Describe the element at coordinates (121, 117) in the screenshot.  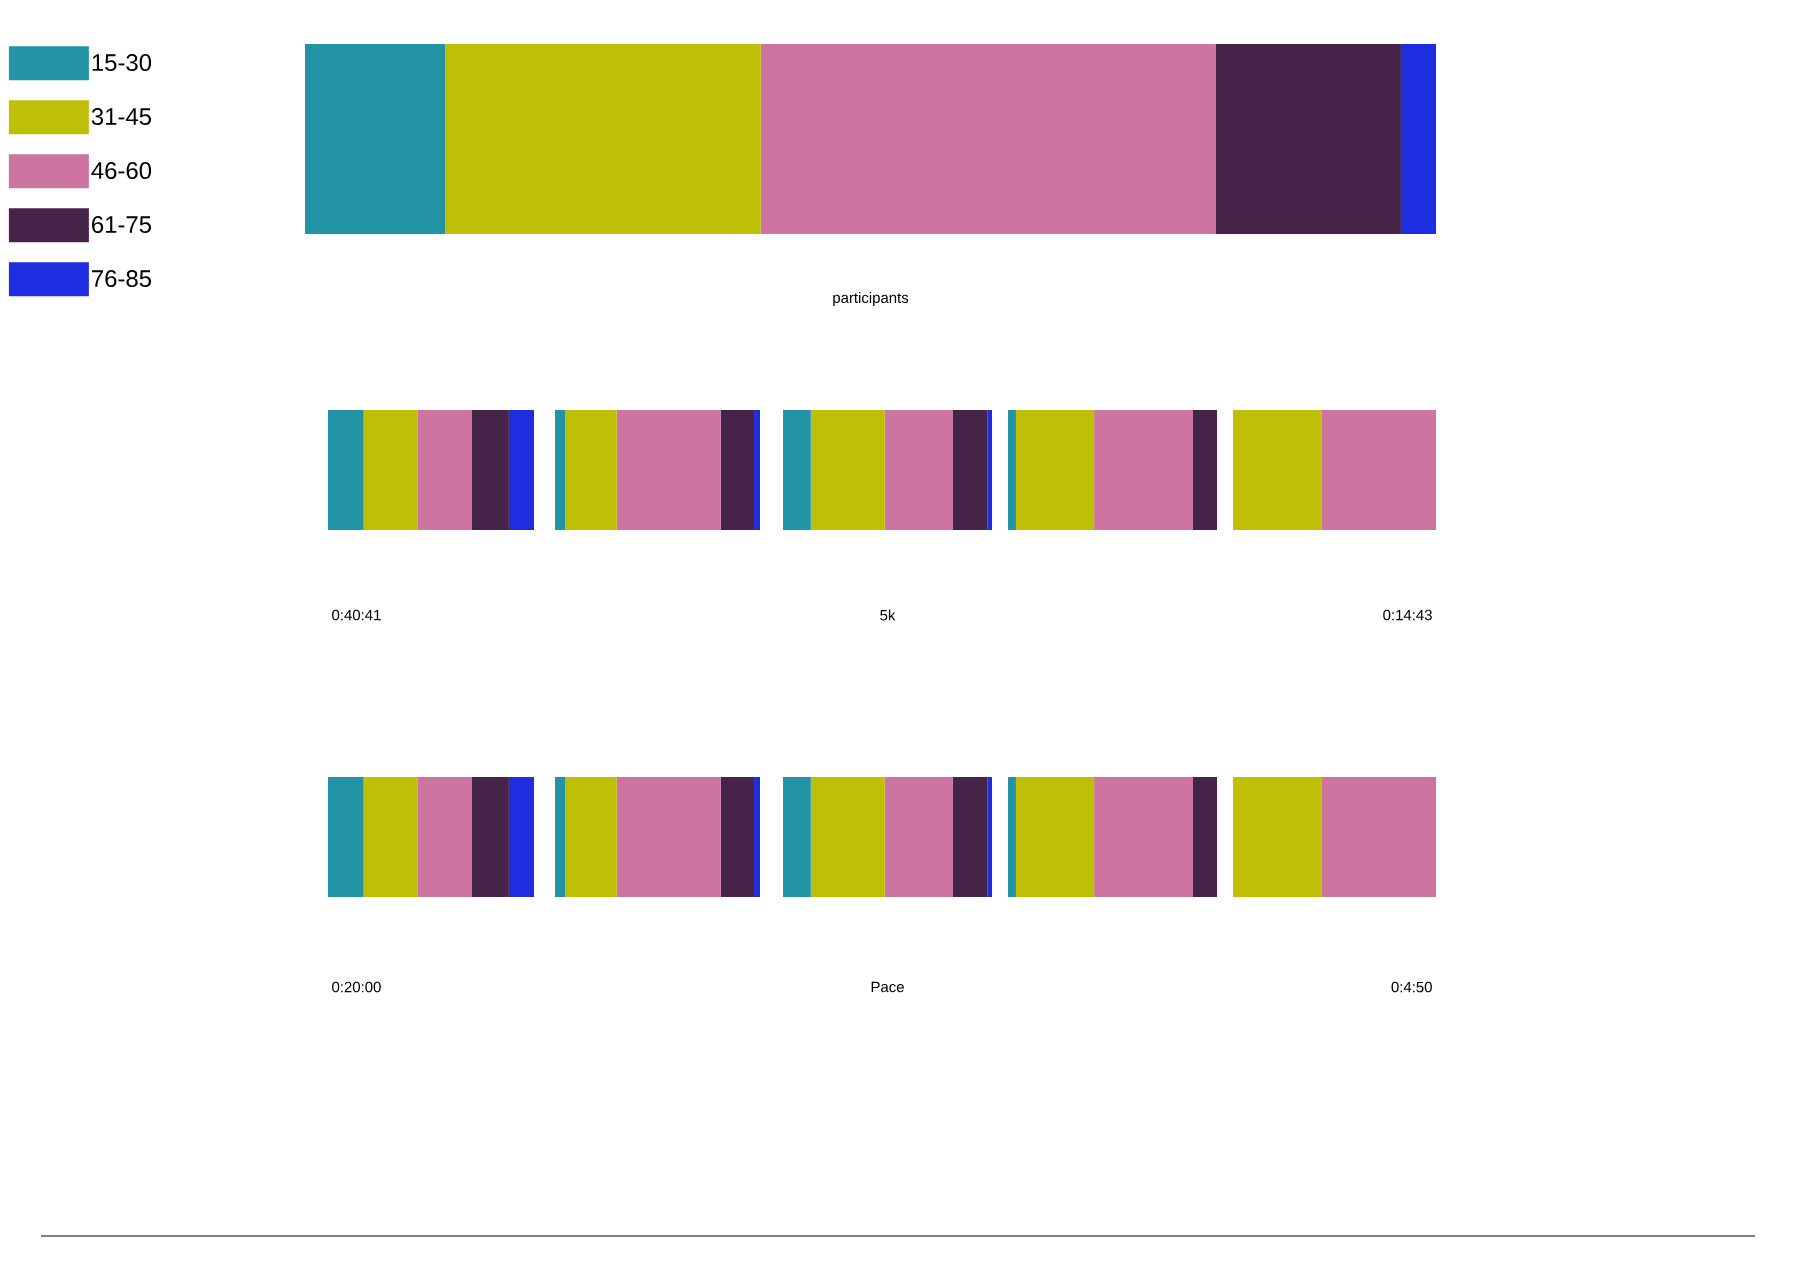
I see `legend-label: 31-45` at that location.